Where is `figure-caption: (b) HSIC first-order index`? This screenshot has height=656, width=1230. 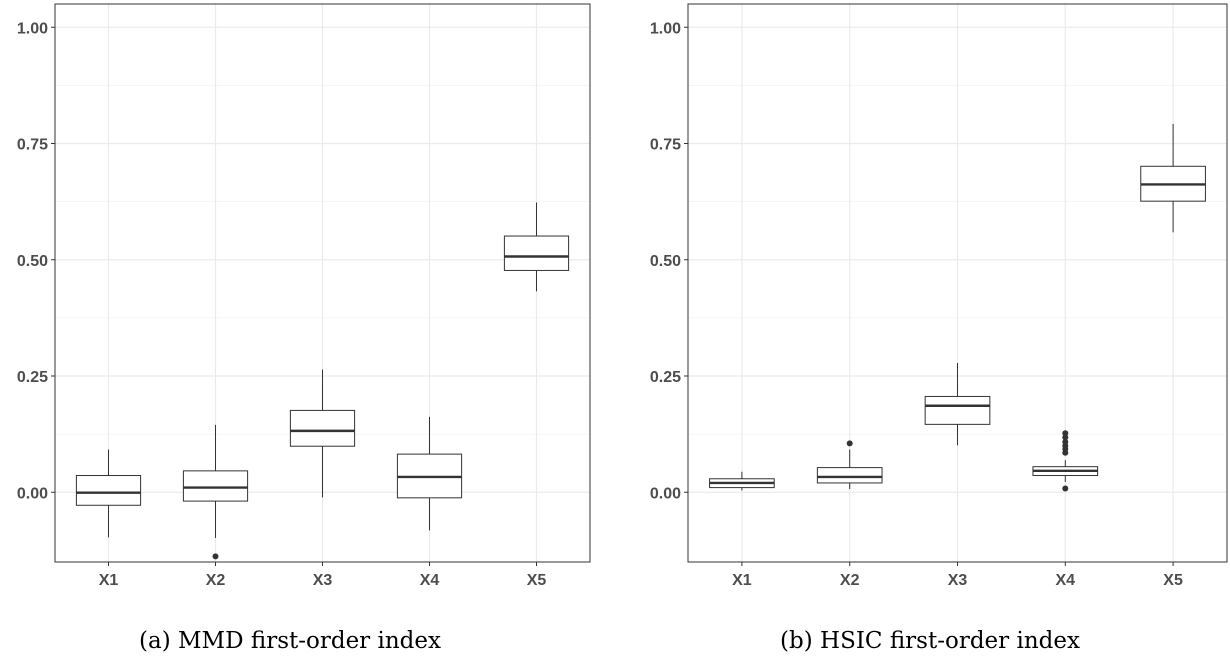
figure-caption: (b) HSIC first-order index is located at coordinates (930, 641).